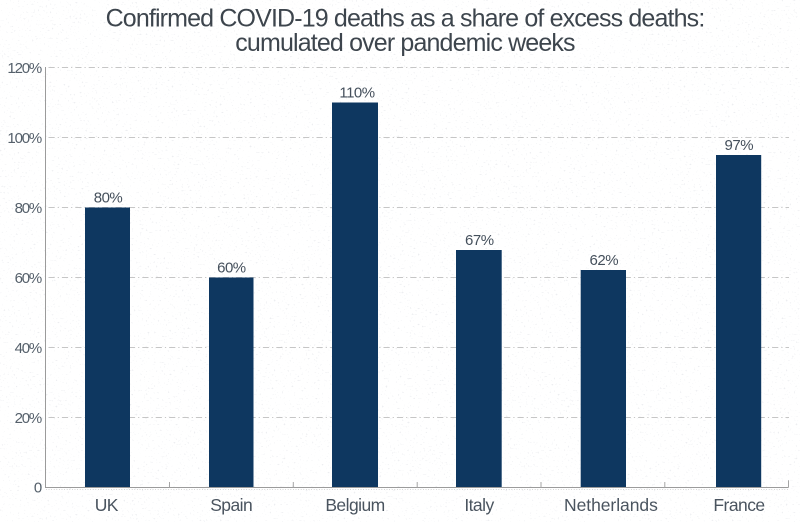 Image resolution: width=800 pixels, height=522 pixels. Describe the element at coordinates (24, 68) in the screenshot. I see `svg-text: 120%` at that location.